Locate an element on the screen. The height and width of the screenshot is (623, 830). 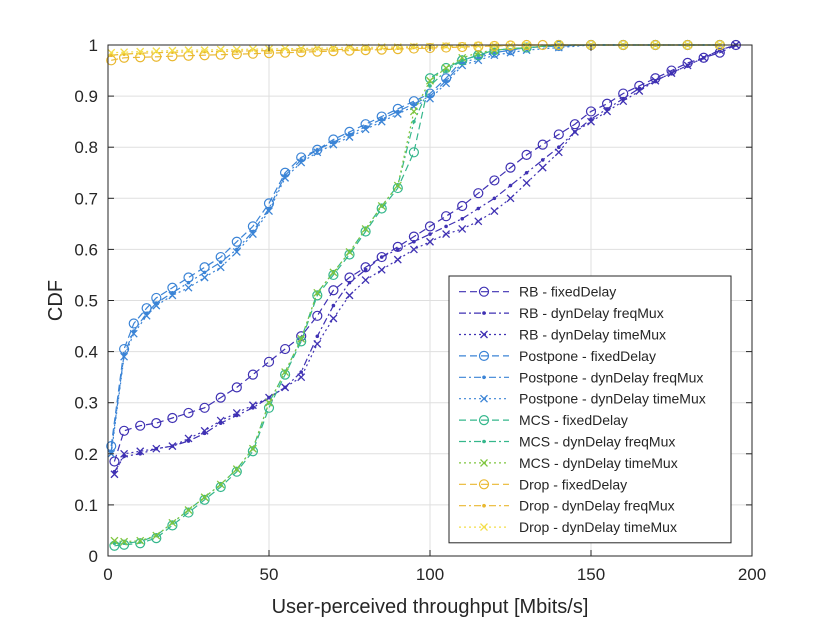
legend-label: MCS - dynDelay timeMux is located at coordinates (598, 463).